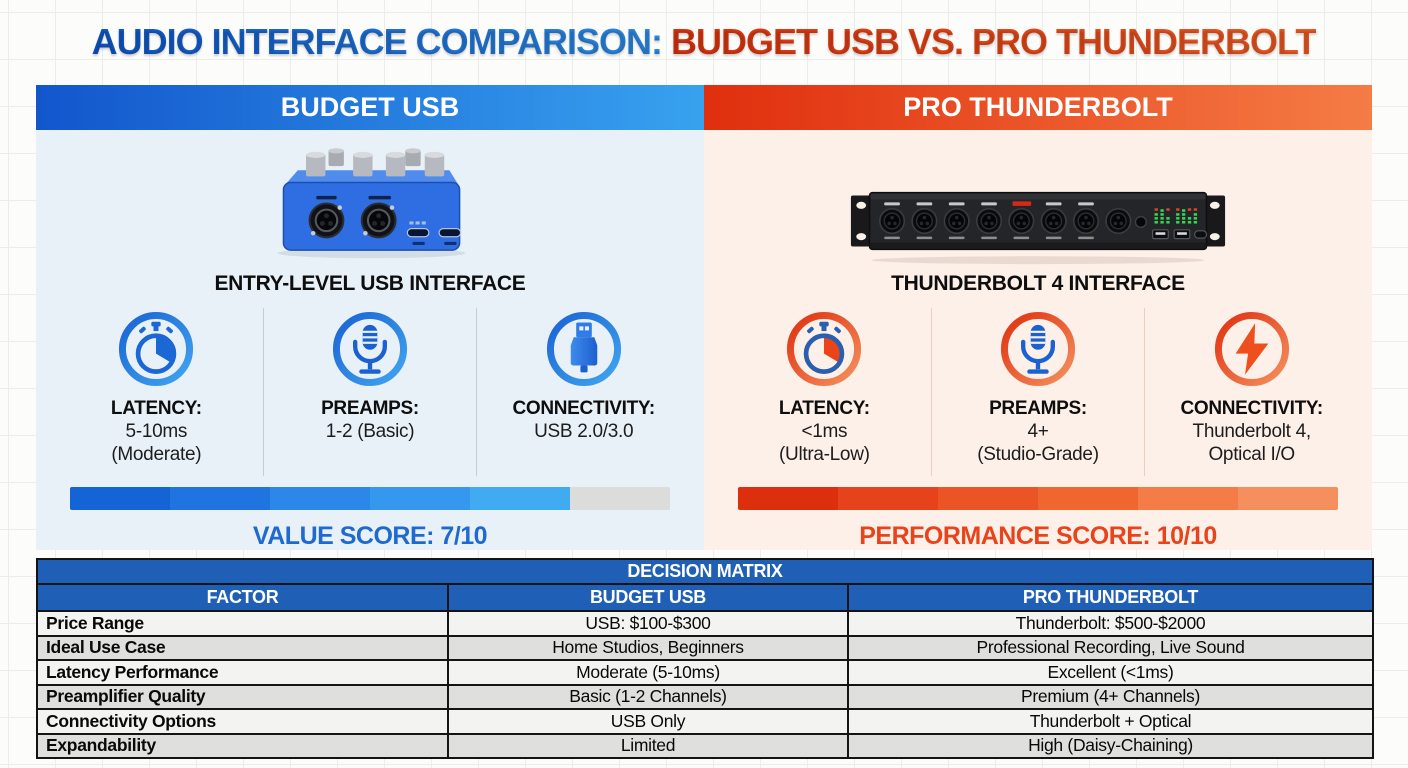 This screenshot has width=1408, height=768. I want to click on decision-matrix-title: DECISION MATRIX, so click(705, 571).